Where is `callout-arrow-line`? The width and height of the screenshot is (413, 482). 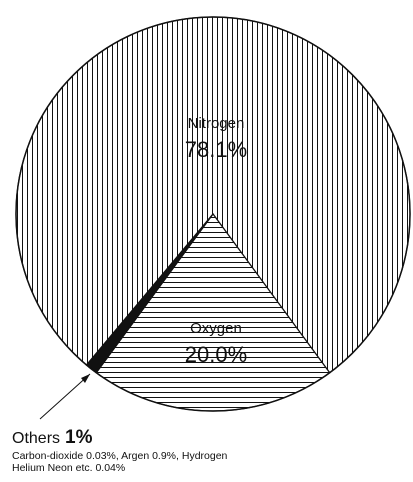
callout-arrow-line is located at coordinates (65, 396).